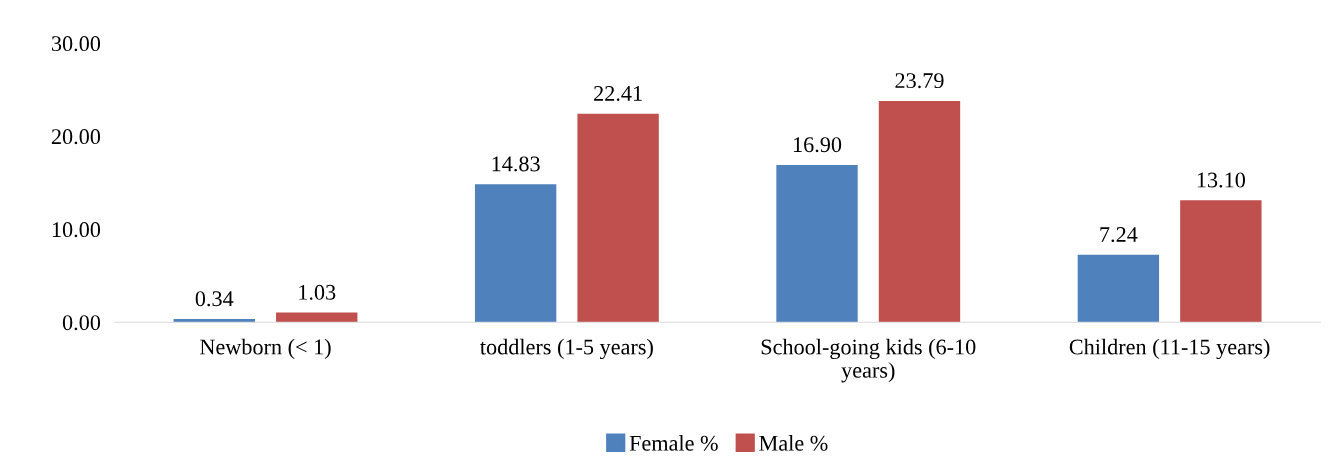  What do you see at coordinates (793, 443) in the screenshot?
I see `legend-label: Male %` at bounding box center [793, 443].